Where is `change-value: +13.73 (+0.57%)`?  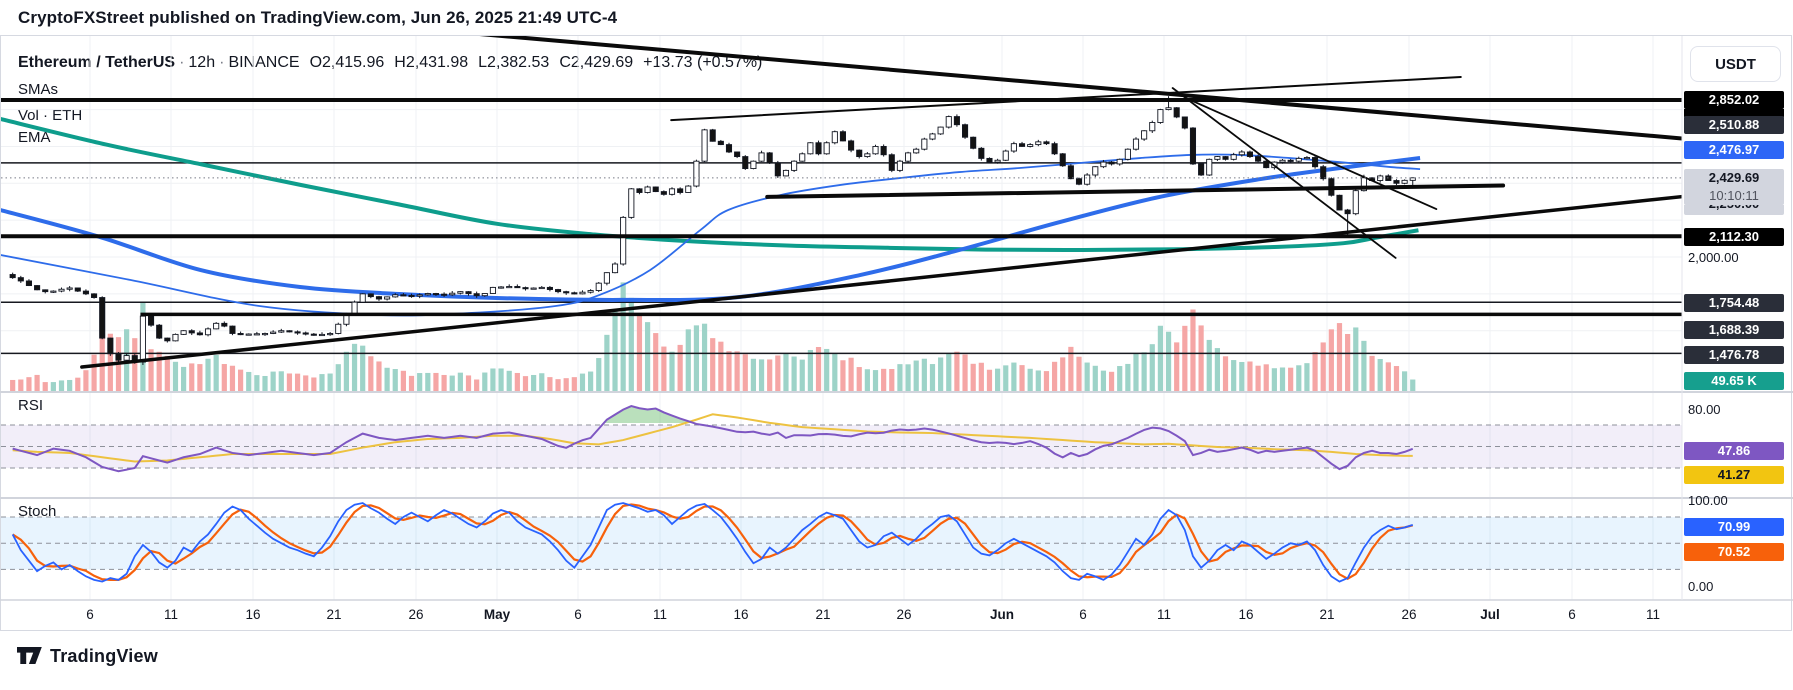
change-value: +13.73 (+0.57%) is located at coordinates (703, 62).